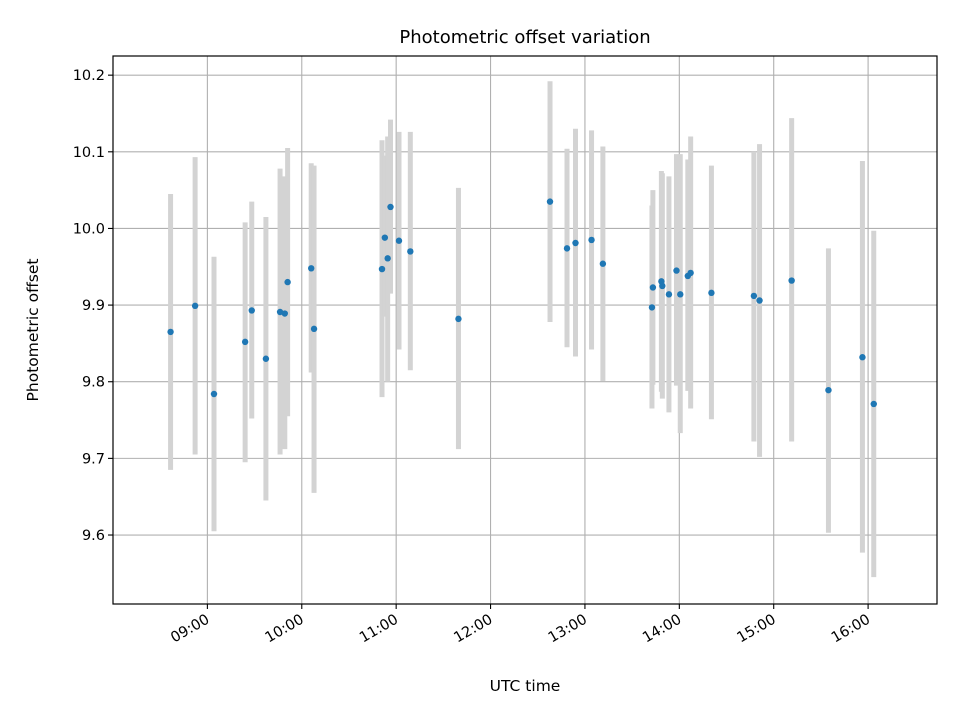 The image size is (960, 720). I want to click on y-tick-label: 9.9, so click(93, 306).